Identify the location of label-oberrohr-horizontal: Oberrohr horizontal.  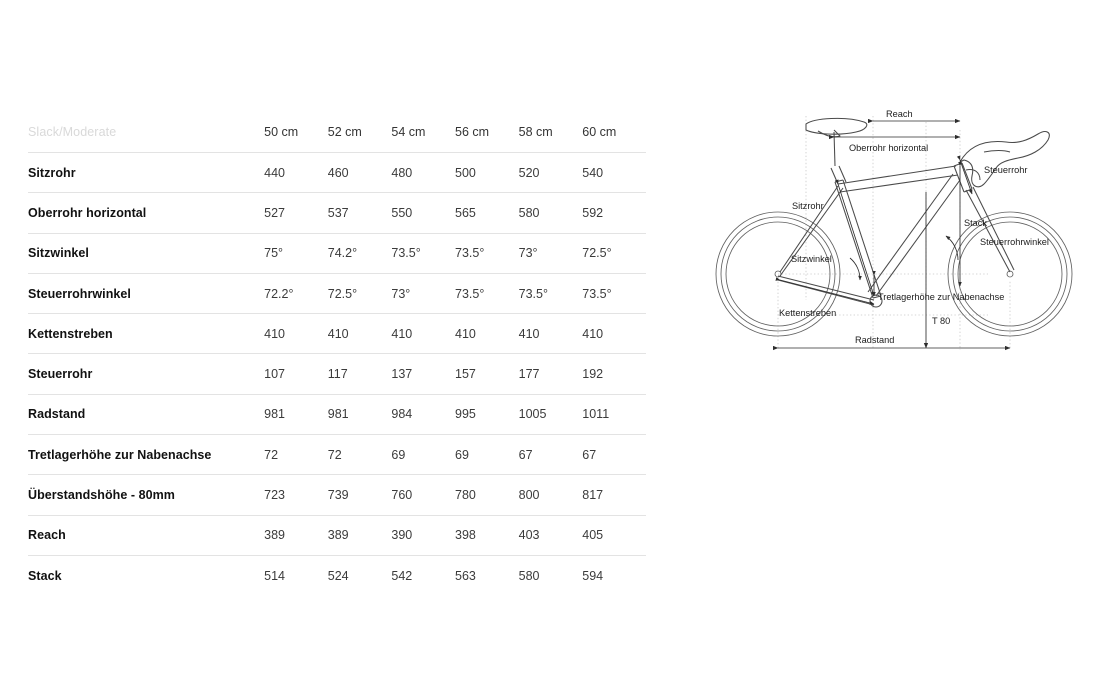
(888, 148).